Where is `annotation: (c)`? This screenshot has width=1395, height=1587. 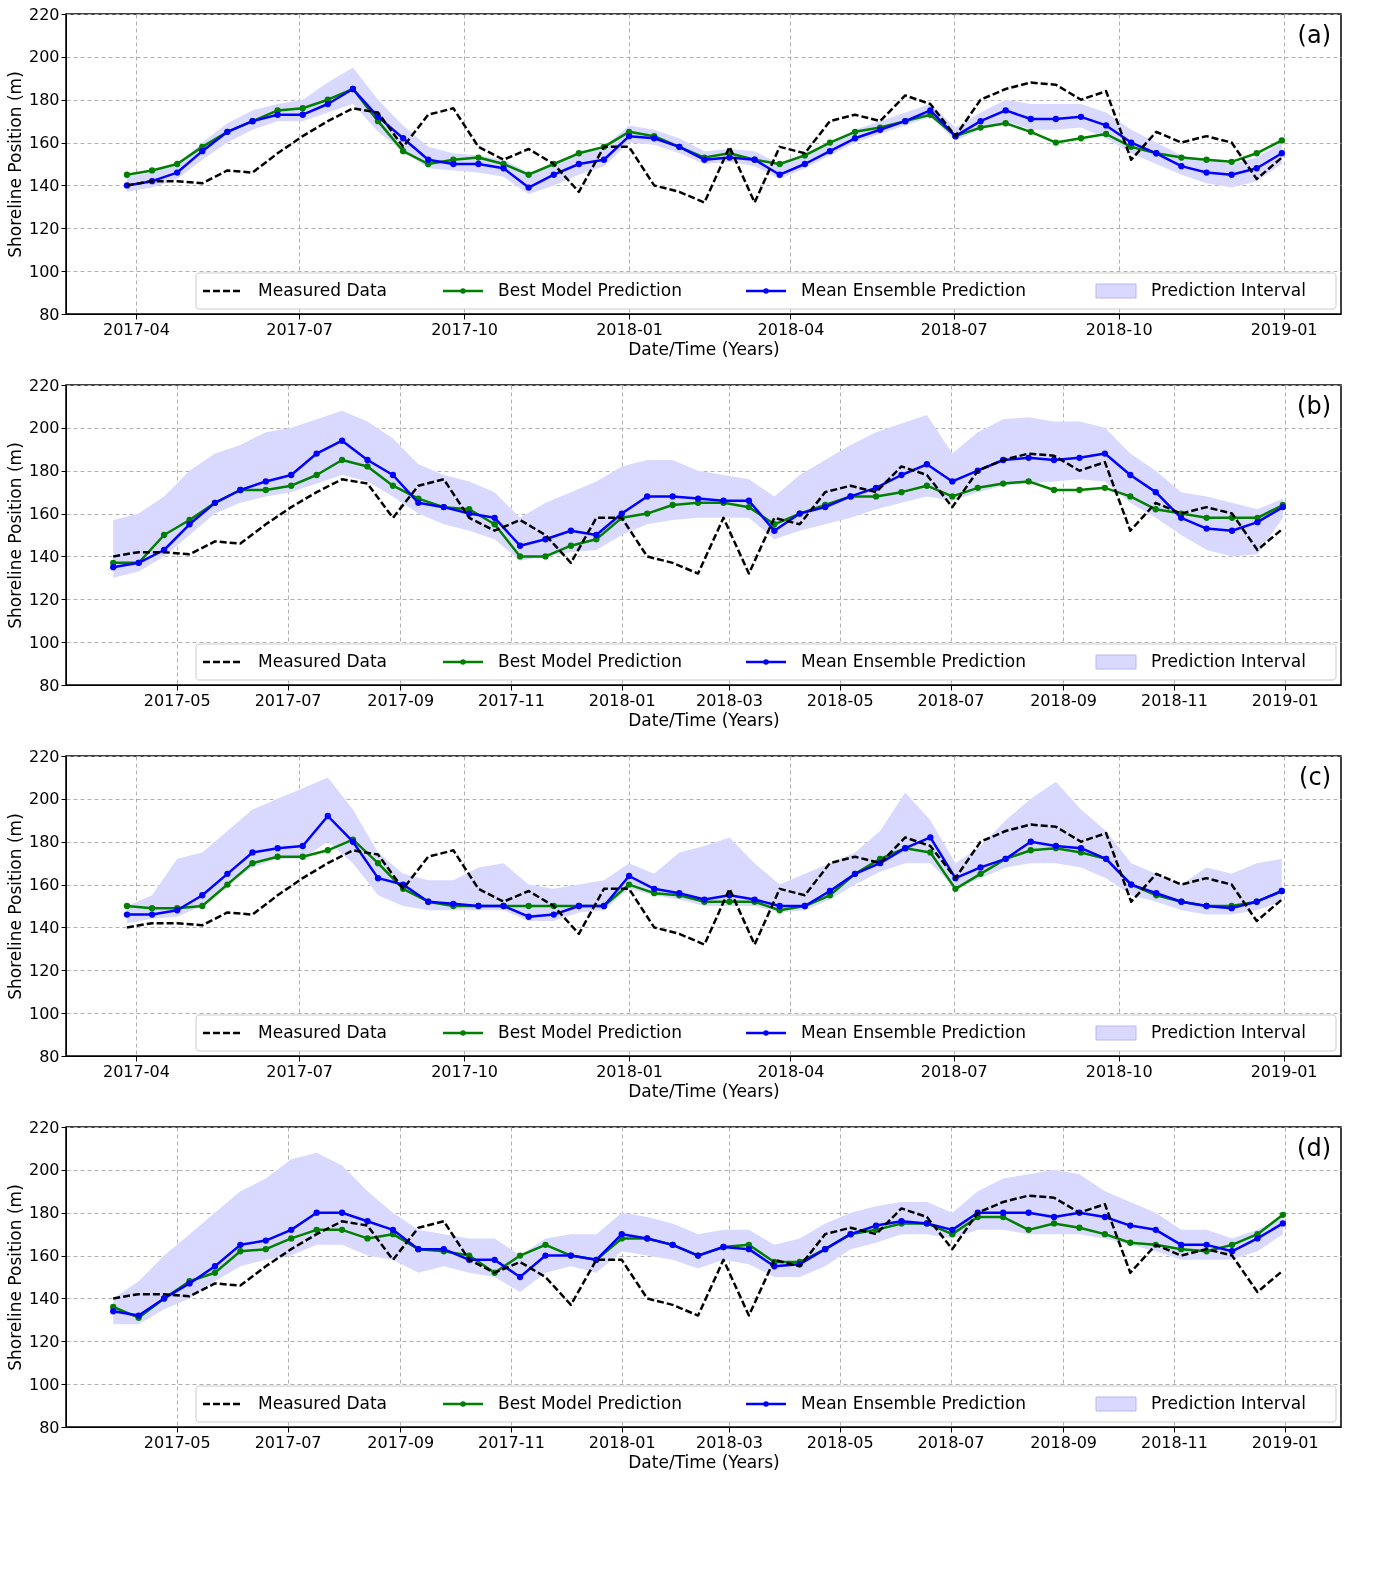 annotation: (c) is located at coordinates (1315, 777).